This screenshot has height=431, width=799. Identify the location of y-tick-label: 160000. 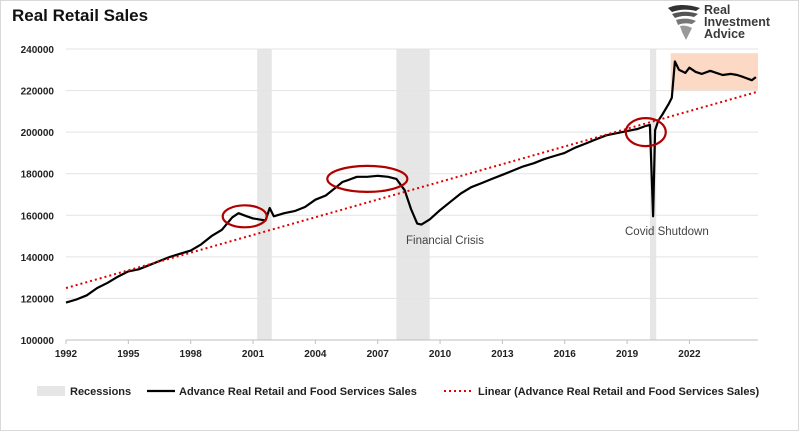
(38, 216).